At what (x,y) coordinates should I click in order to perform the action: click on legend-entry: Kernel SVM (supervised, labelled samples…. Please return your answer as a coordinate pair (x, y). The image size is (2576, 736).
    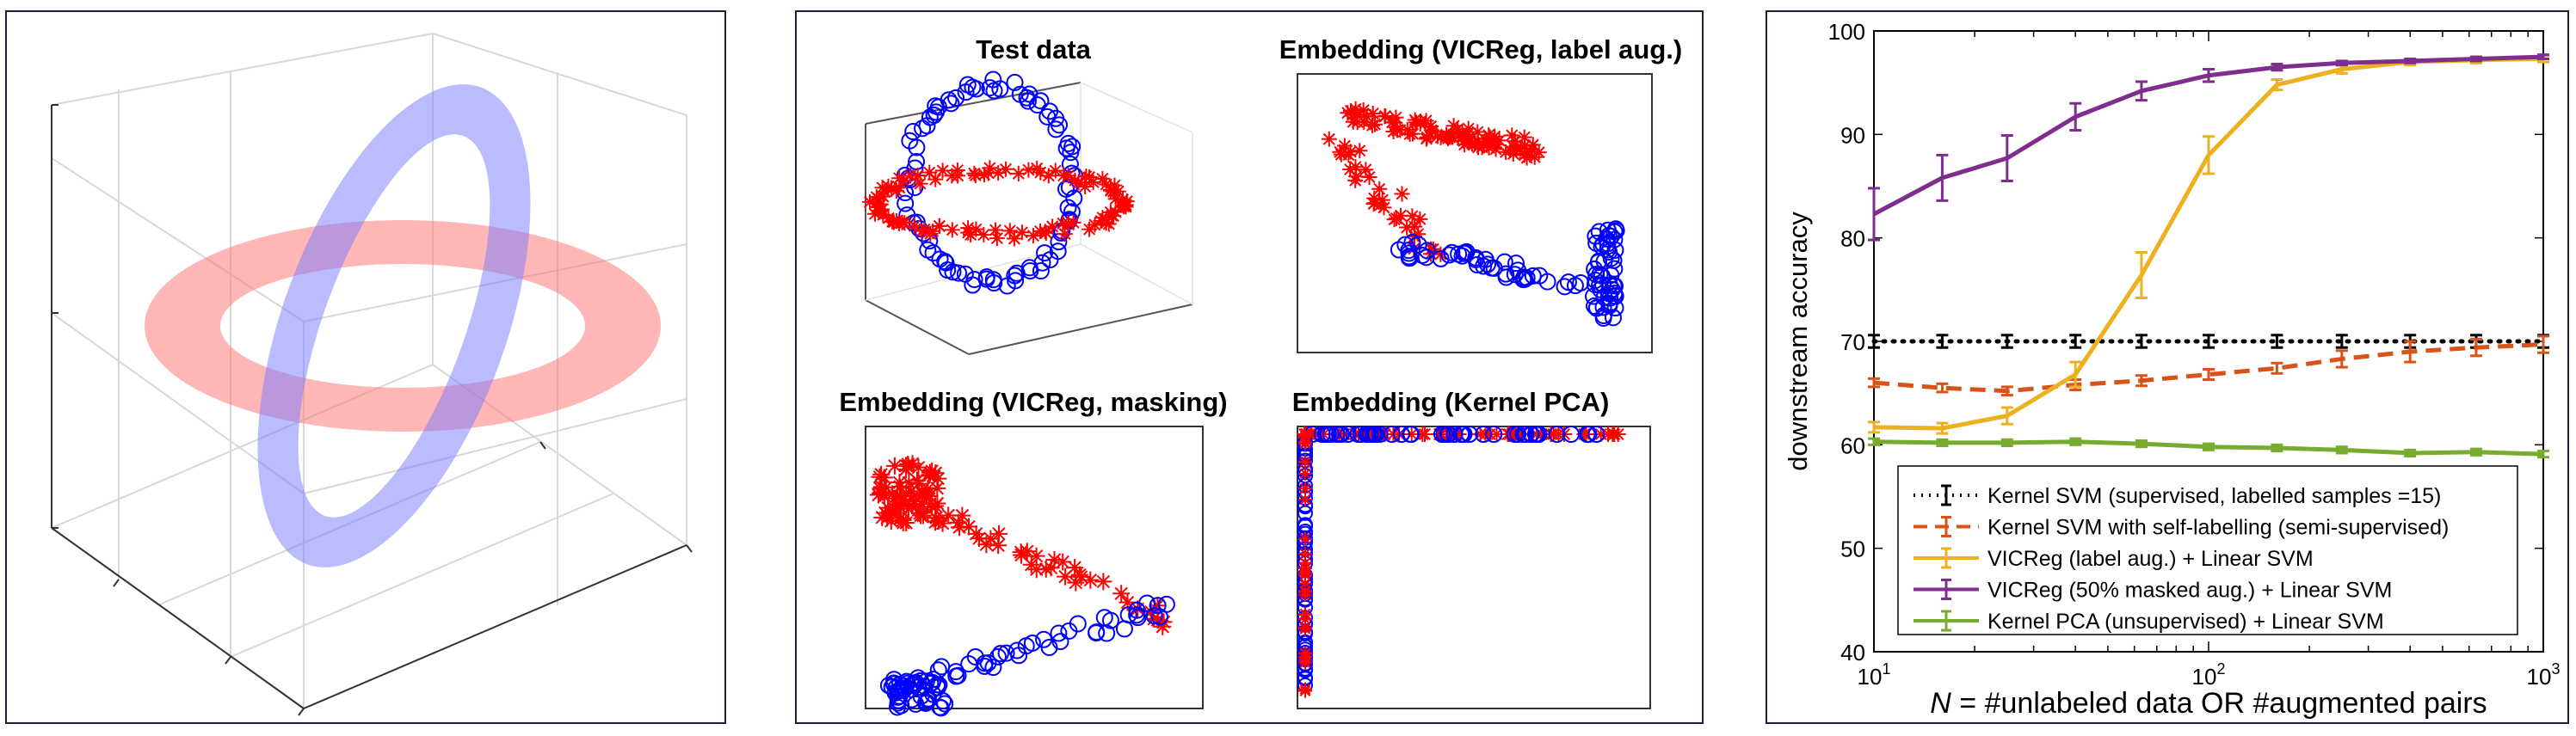
    Looking at the image, I should click on (2177, 496).